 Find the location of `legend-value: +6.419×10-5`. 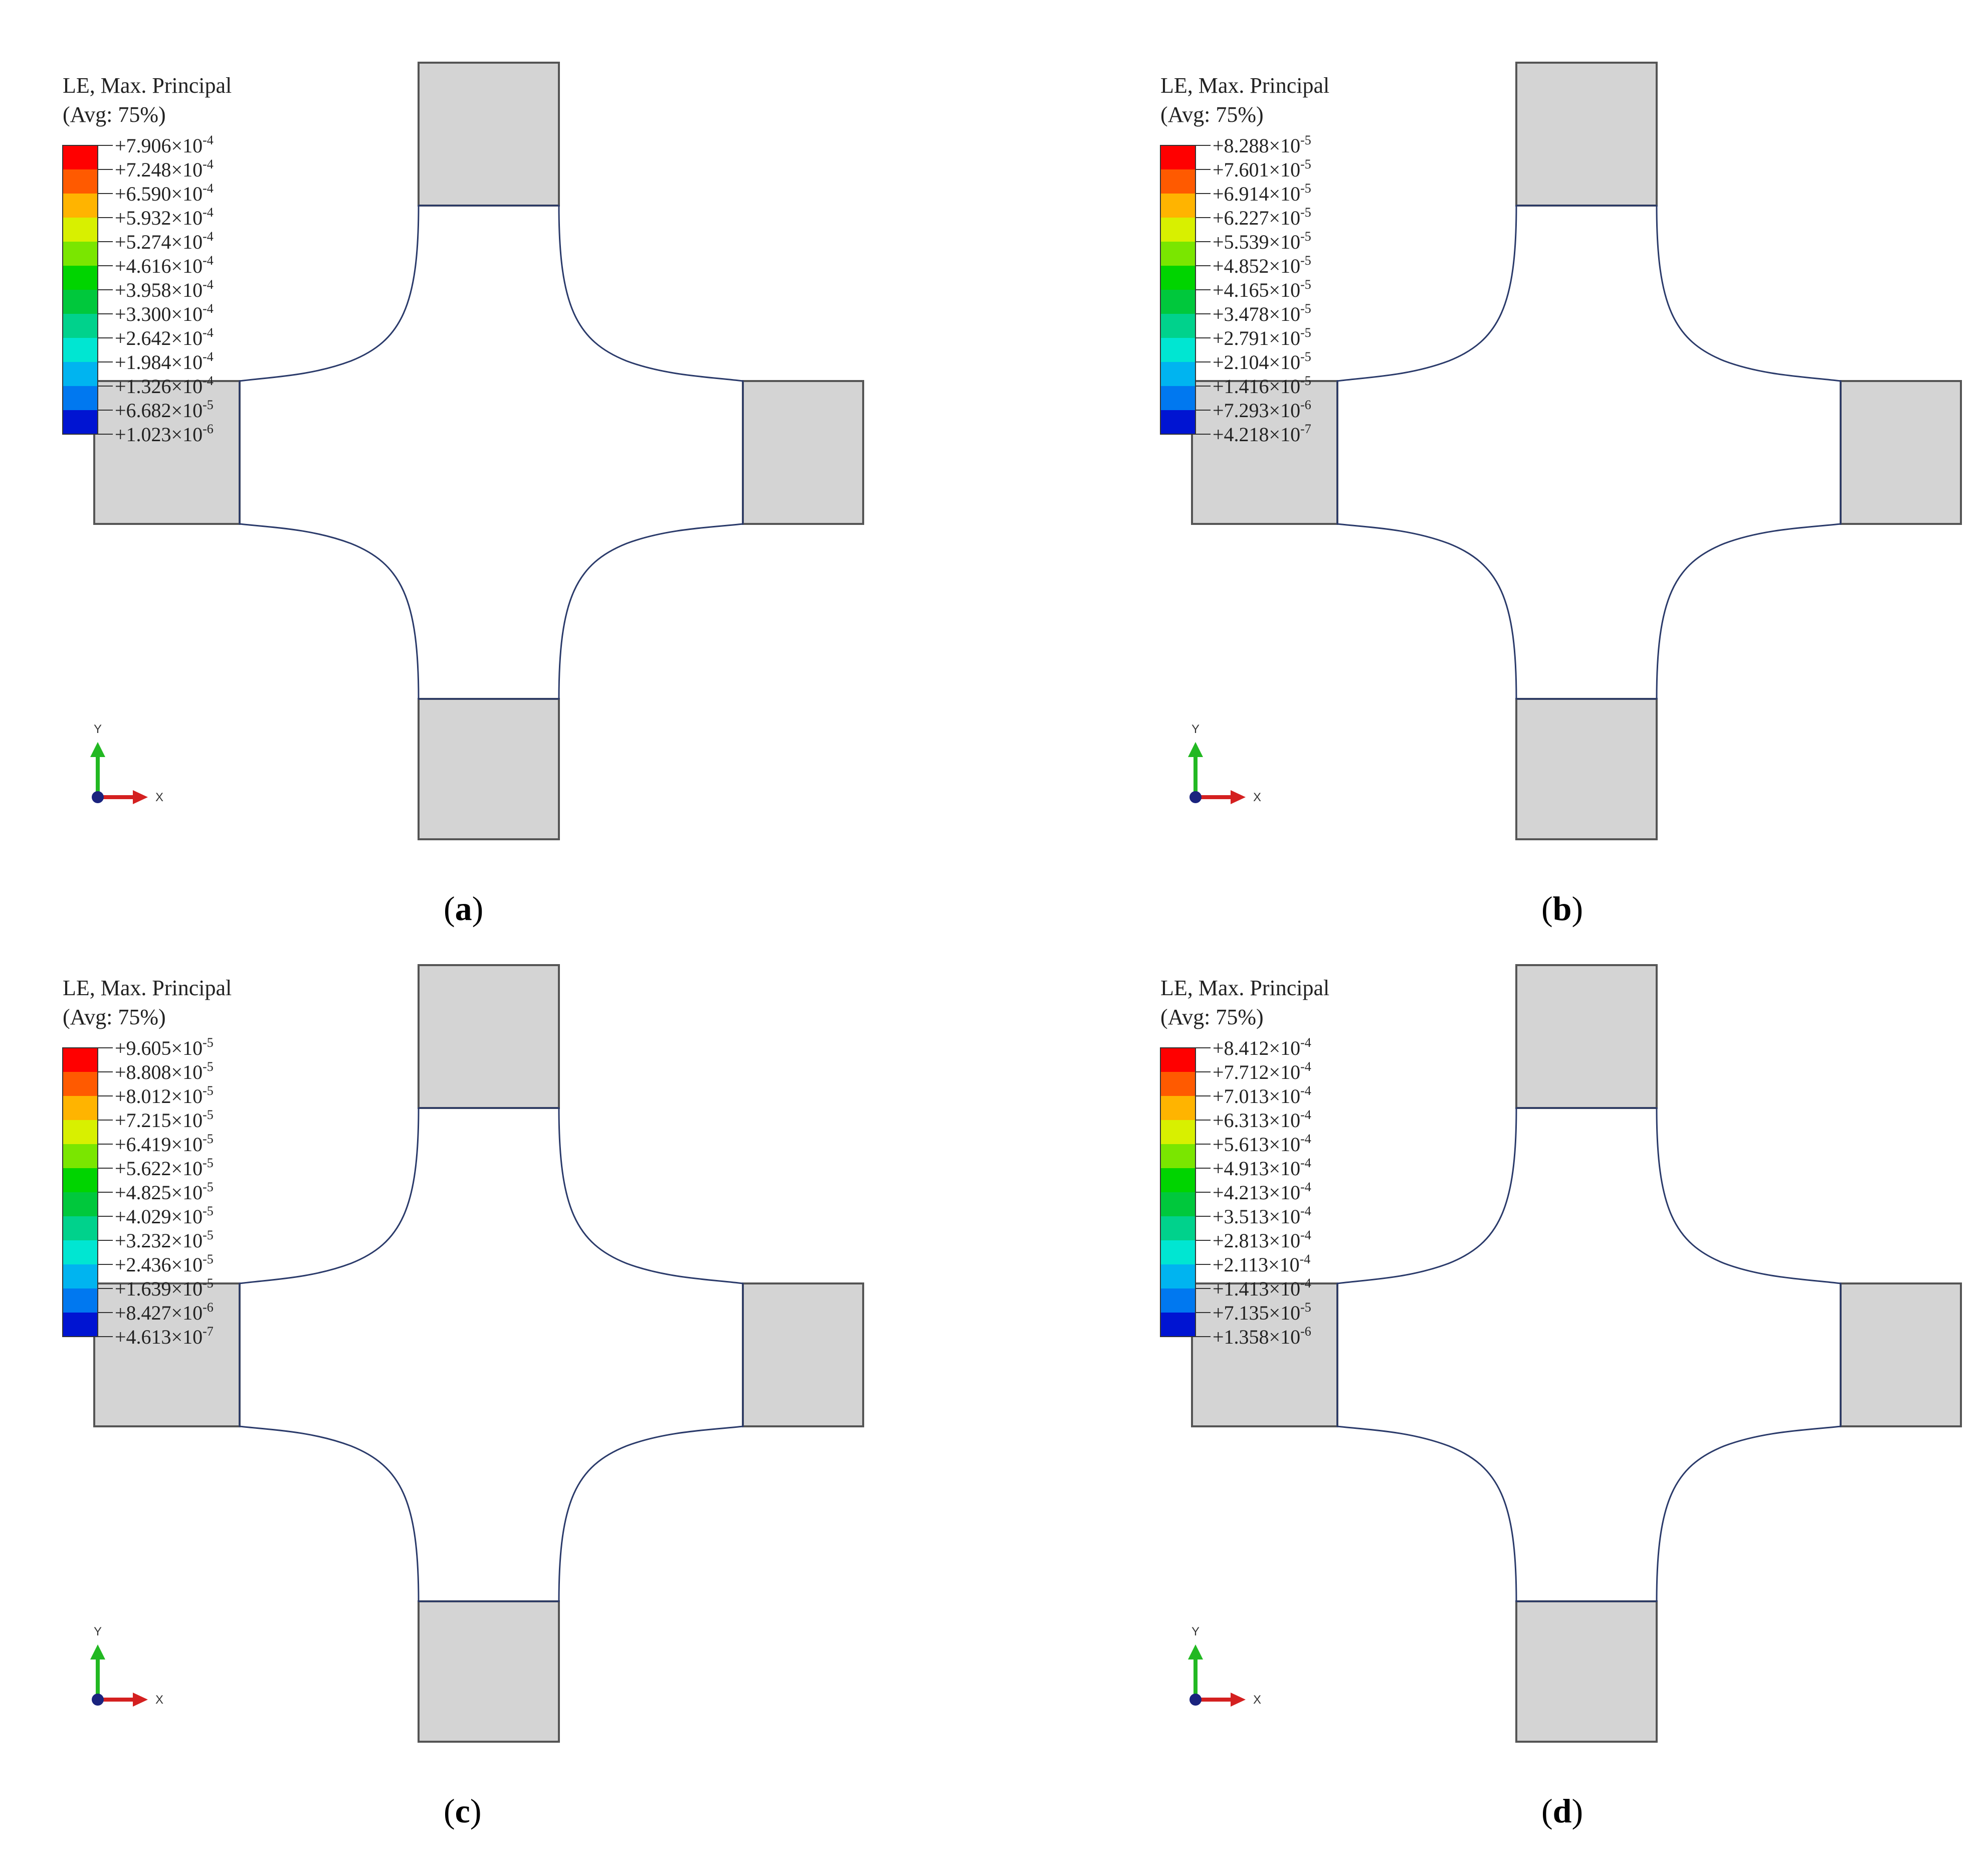

legend-value: +6.419×10-5 is located at coordinates (164, 1144).